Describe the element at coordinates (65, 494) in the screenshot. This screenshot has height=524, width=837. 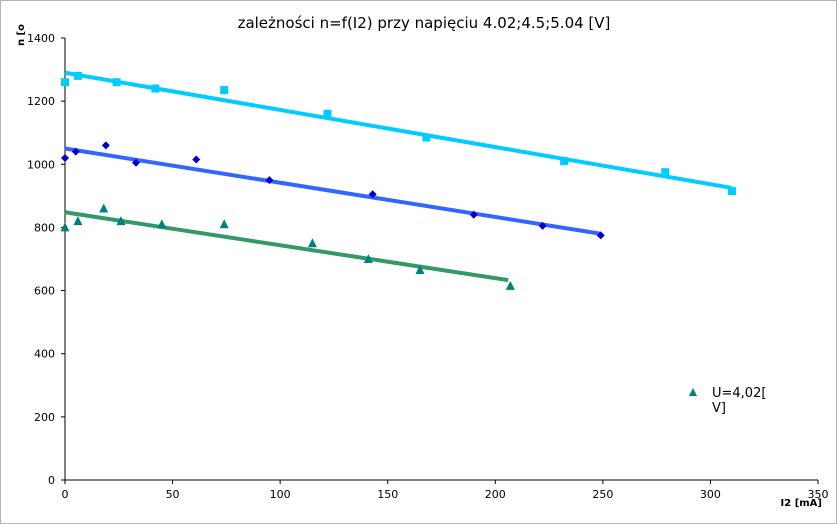
I see `x-tick-label: 0` at that location.